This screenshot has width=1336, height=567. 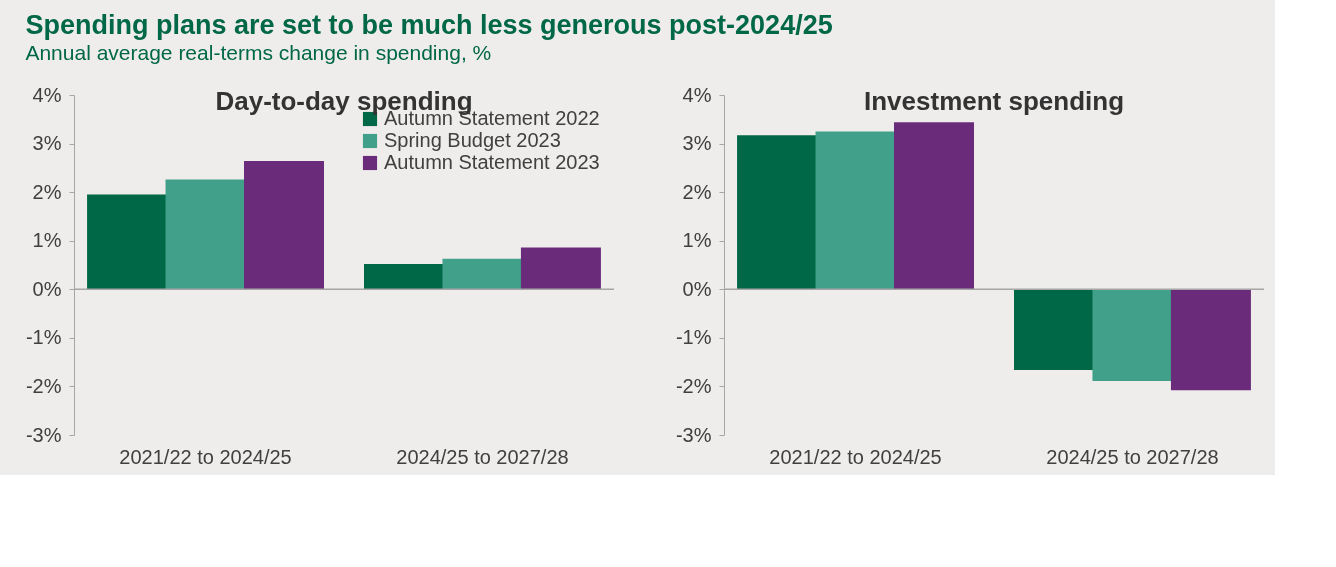 What do you see at coordinates (258, 52) in the screenshot?
I see `text: Annual average real-terms change in spending, %` at bounding box center [258, 52].